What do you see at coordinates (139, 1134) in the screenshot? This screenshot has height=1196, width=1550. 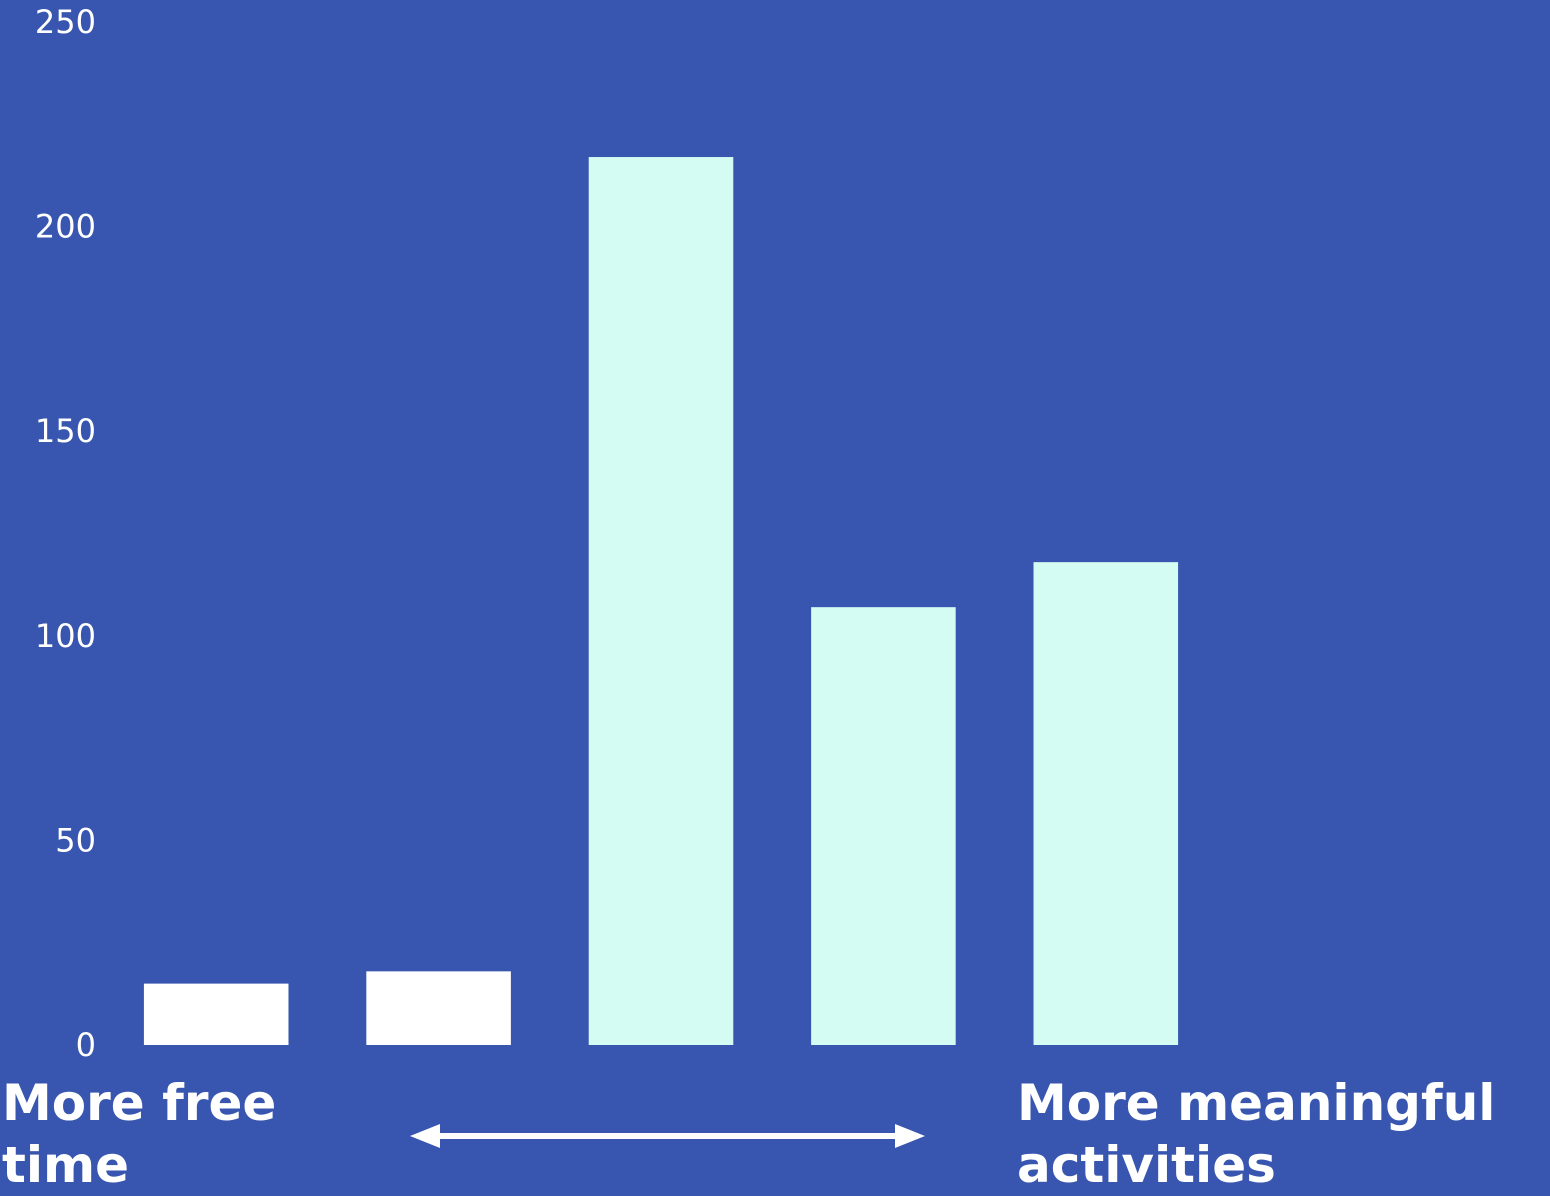 I see `left-axis-end-label: More free time` at bounding box center [139, 1134].